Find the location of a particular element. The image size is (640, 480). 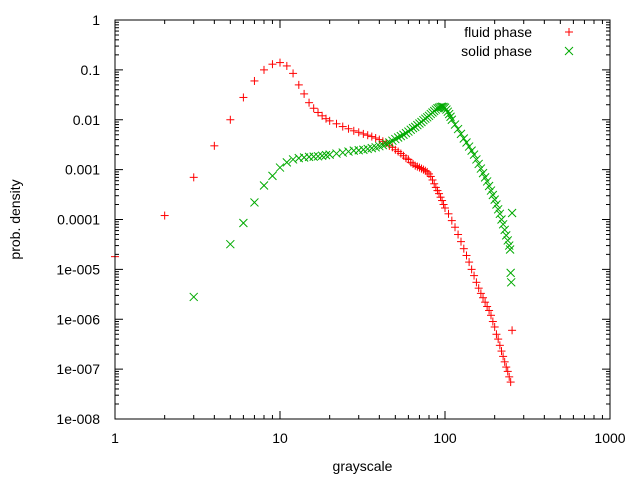

x-tick-label: 1 is located at coordinates (115, 438).